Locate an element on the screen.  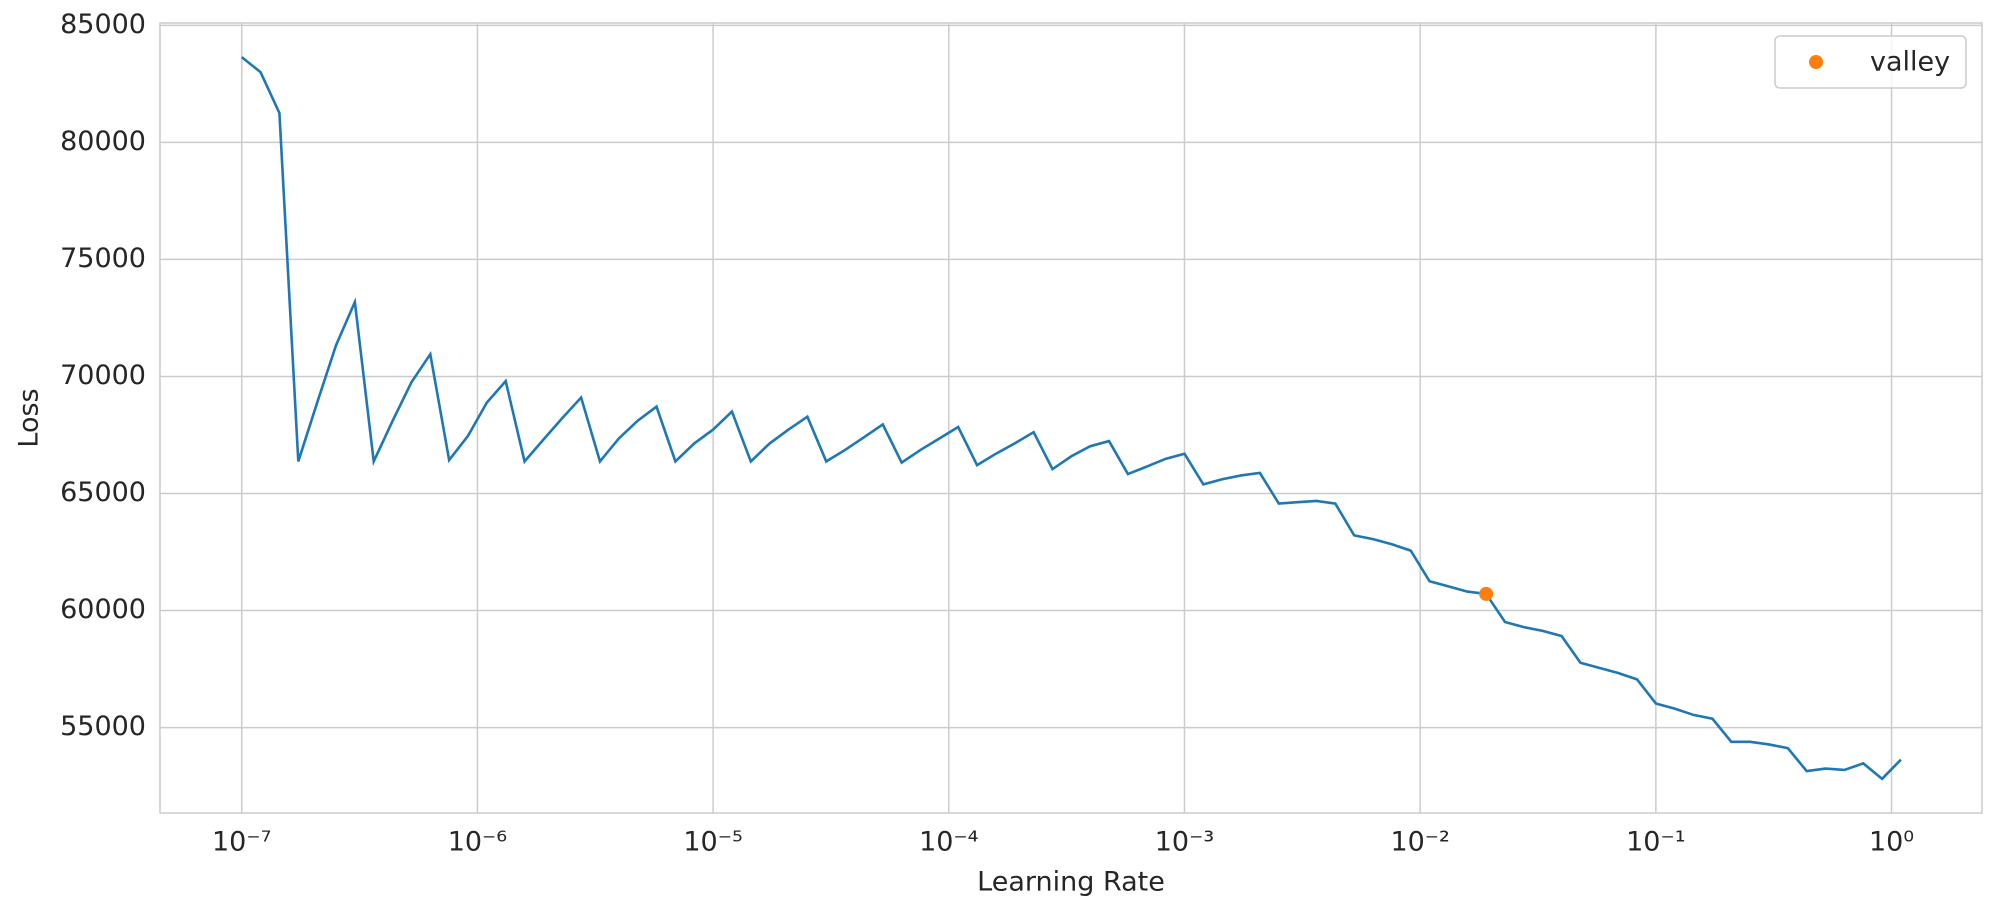
y-tick-label: 60000 is located at coordinates (103, 609).